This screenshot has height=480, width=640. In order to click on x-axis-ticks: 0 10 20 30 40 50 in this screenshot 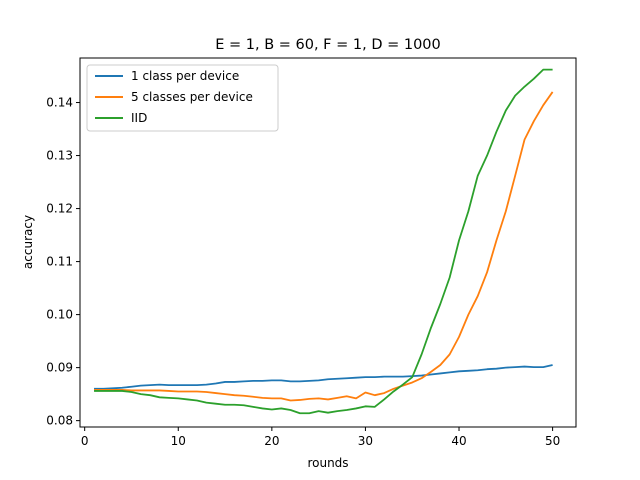, I will do `click(320, 437)`.